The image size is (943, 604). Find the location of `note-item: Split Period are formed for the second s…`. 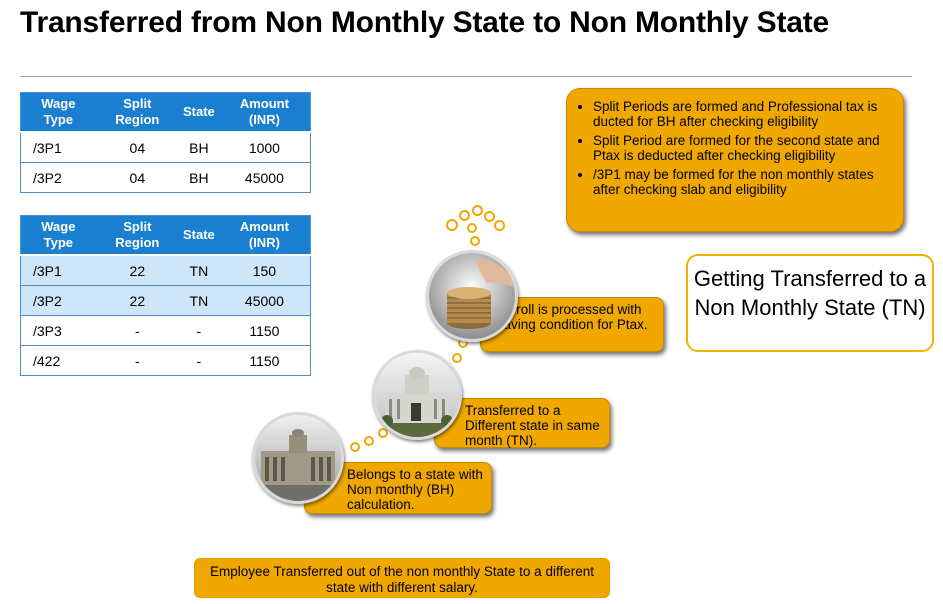

note-item: Split Period are formed for the second s… is located at coordinates (744, 148).